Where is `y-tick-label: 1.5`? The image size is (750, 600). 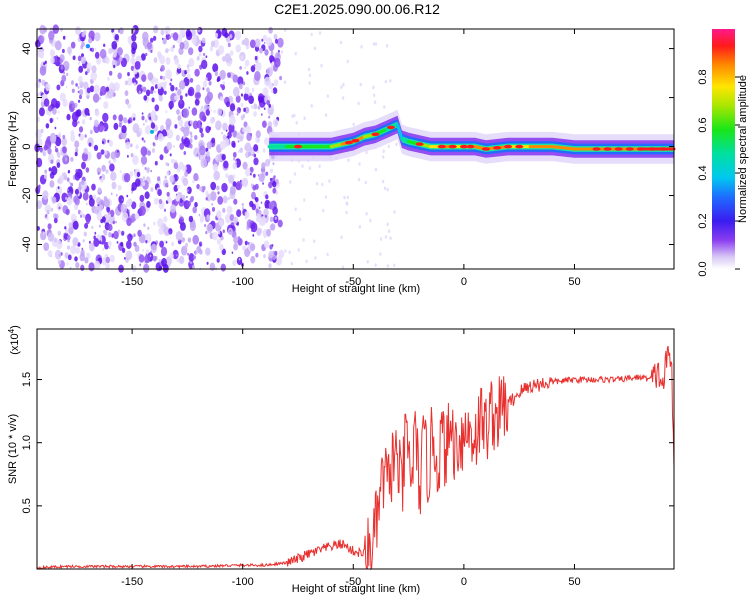 y-tick-label: 1.5 is located at coordinates (27, 379).